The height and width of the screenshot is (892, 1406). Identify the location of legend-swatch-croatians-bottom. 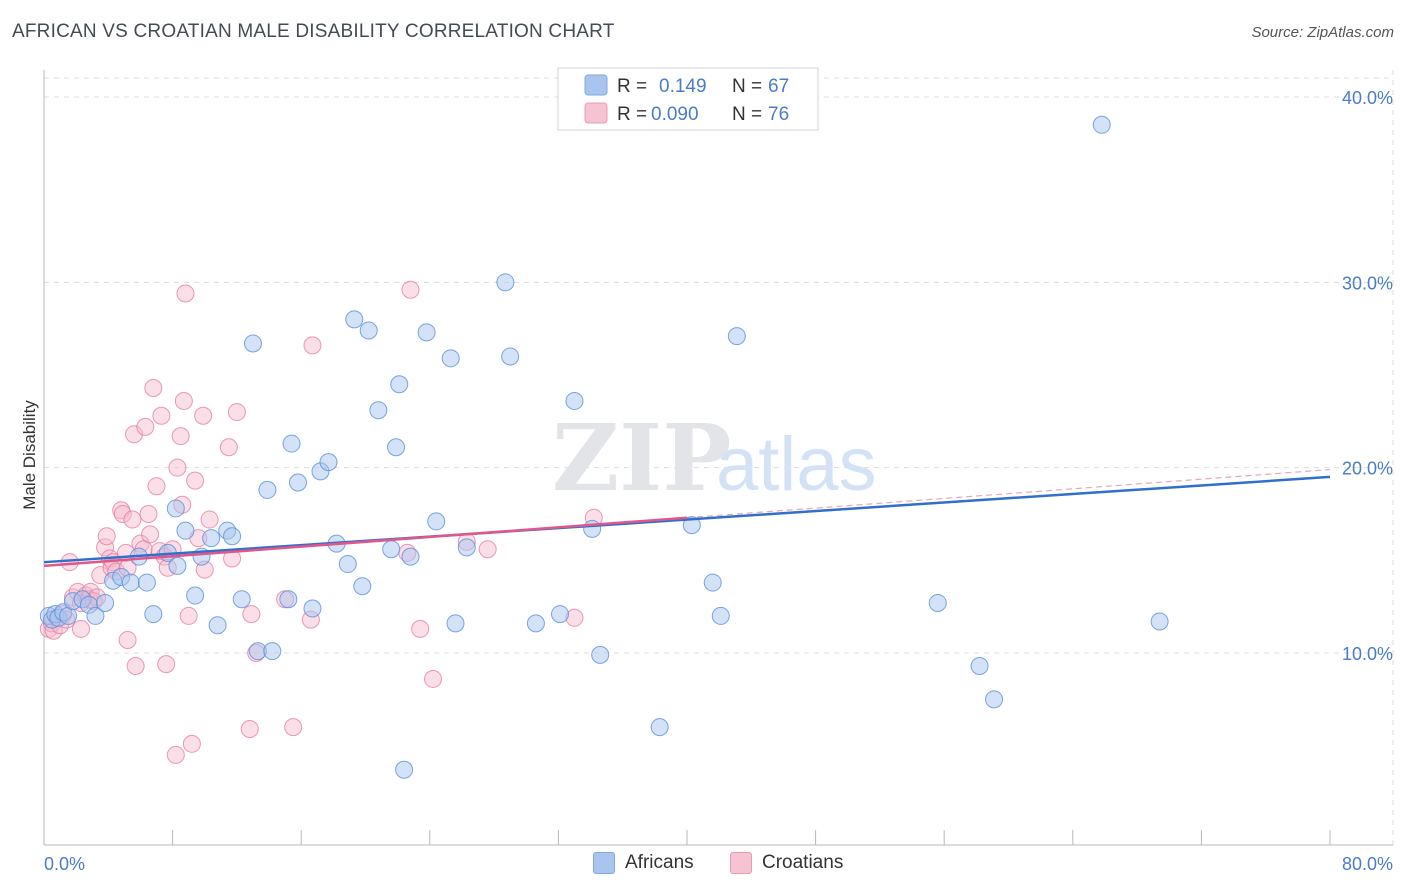
(741, 863).